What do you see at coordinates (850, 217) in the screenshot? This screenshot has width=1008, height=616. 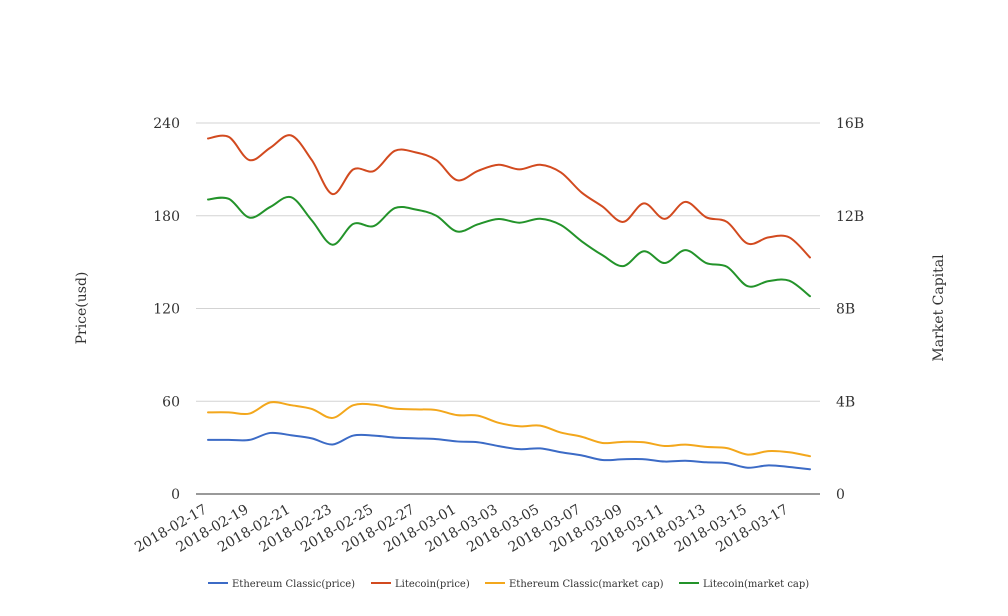 I see `y-tick-label-right: 12B` at bounding box center [850, 217].